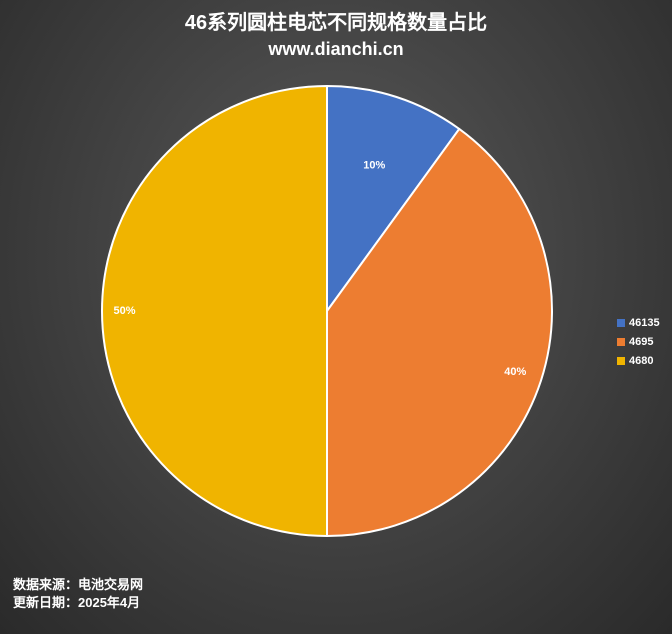 The image size is (672, 634). What do you see at coordinates (374, 165) in the screenshot?
I see `data-label-46135: 10%` at bounding box center [374, 165].